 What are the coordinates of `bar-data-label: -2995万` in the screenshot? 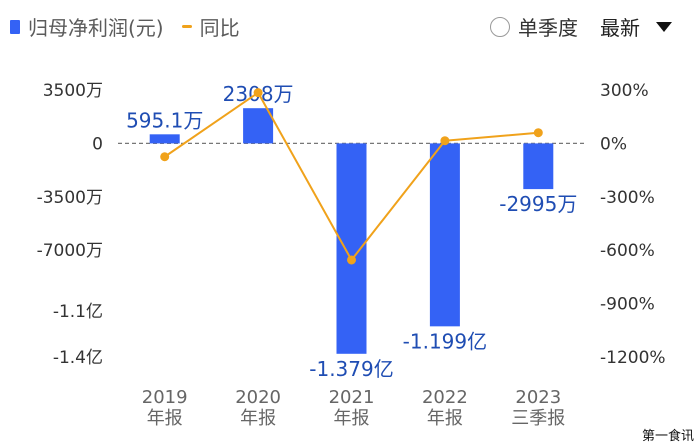 It's located at (538, 204).